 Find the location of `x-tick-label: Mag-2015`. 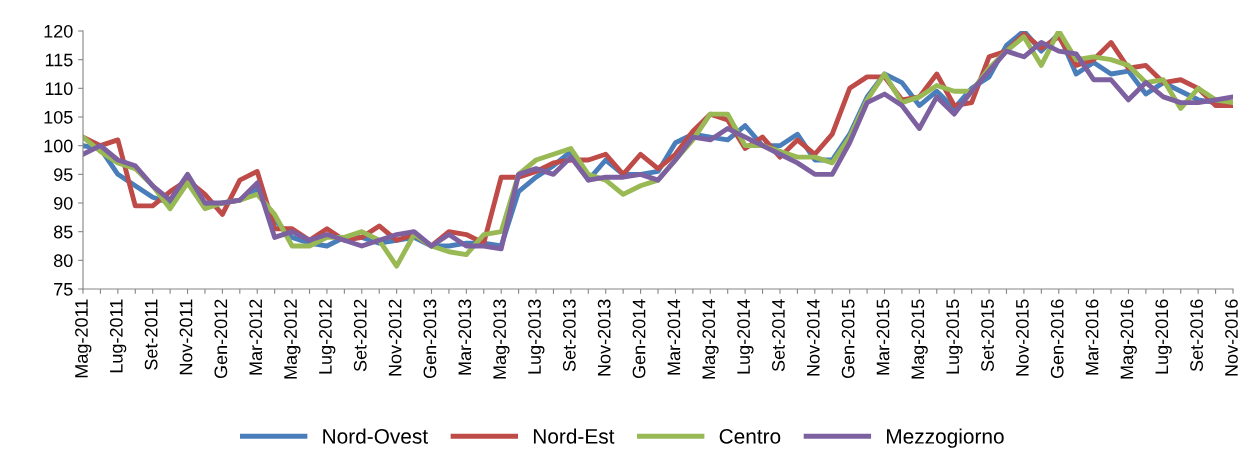

x-tick-label: Mag-2015 is located at coordinates (919, 339).